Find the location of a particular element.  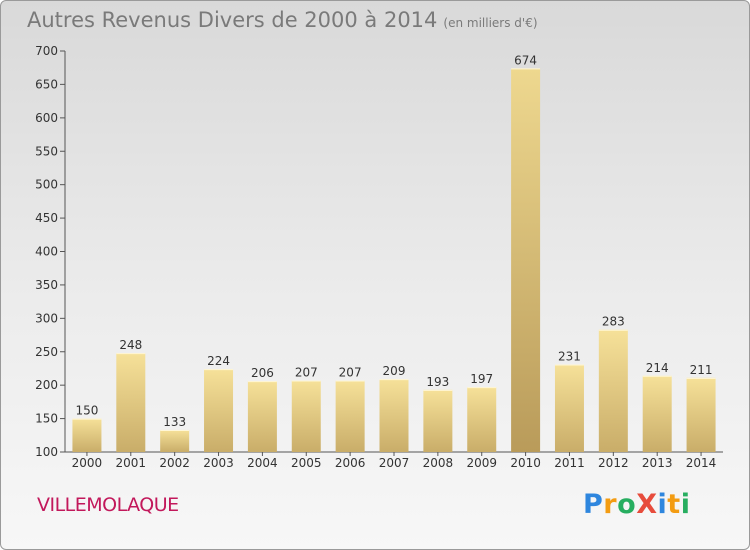

bar-value-label: 197 is located at coordinates (481, 379).